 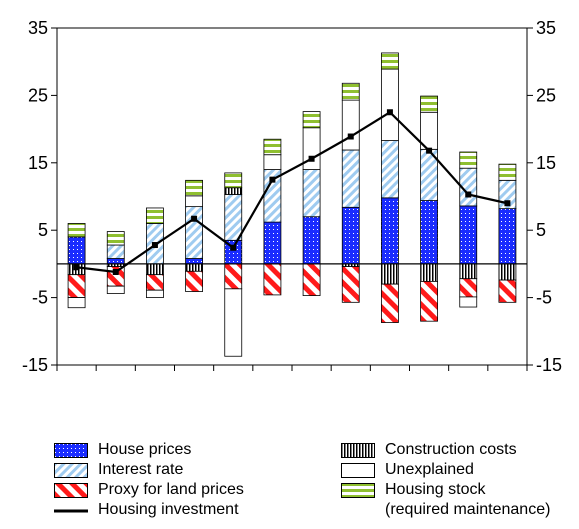 I want to click on y-tick-label-right: -15, so click(x=549, y=365).